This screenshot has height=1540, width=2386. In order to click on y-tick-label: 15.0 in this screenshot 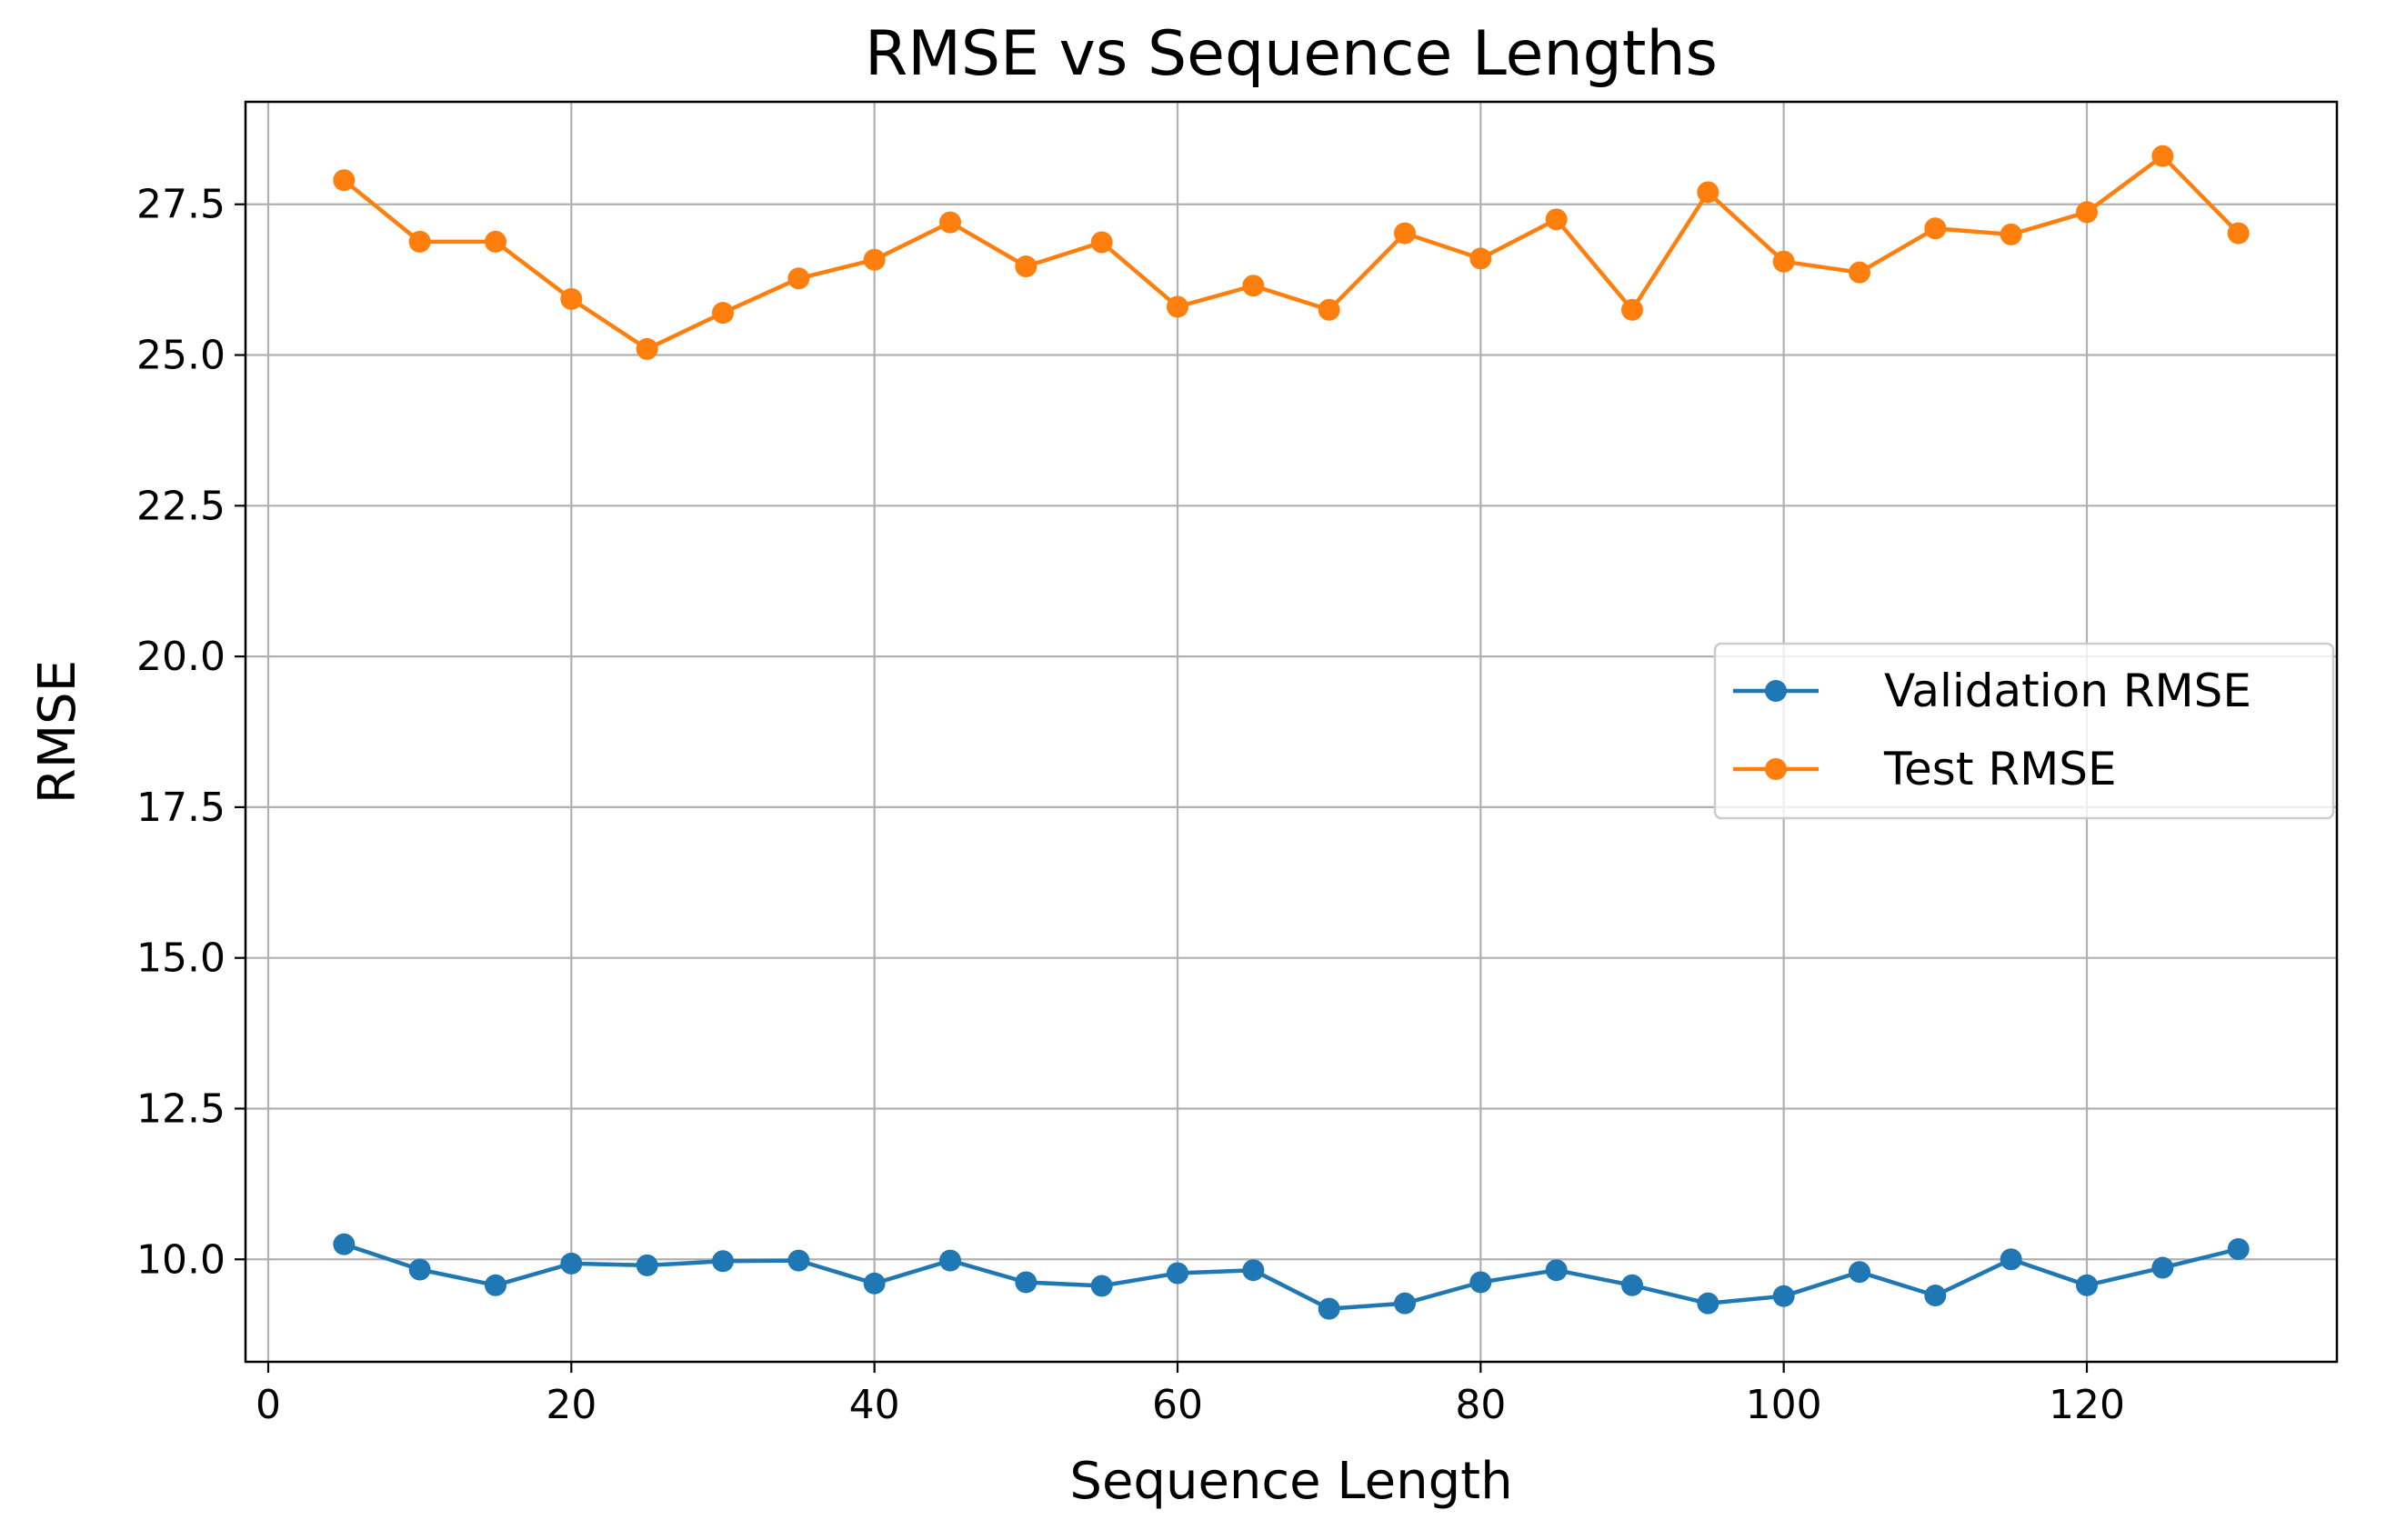, I will do `click(181, 959)`.